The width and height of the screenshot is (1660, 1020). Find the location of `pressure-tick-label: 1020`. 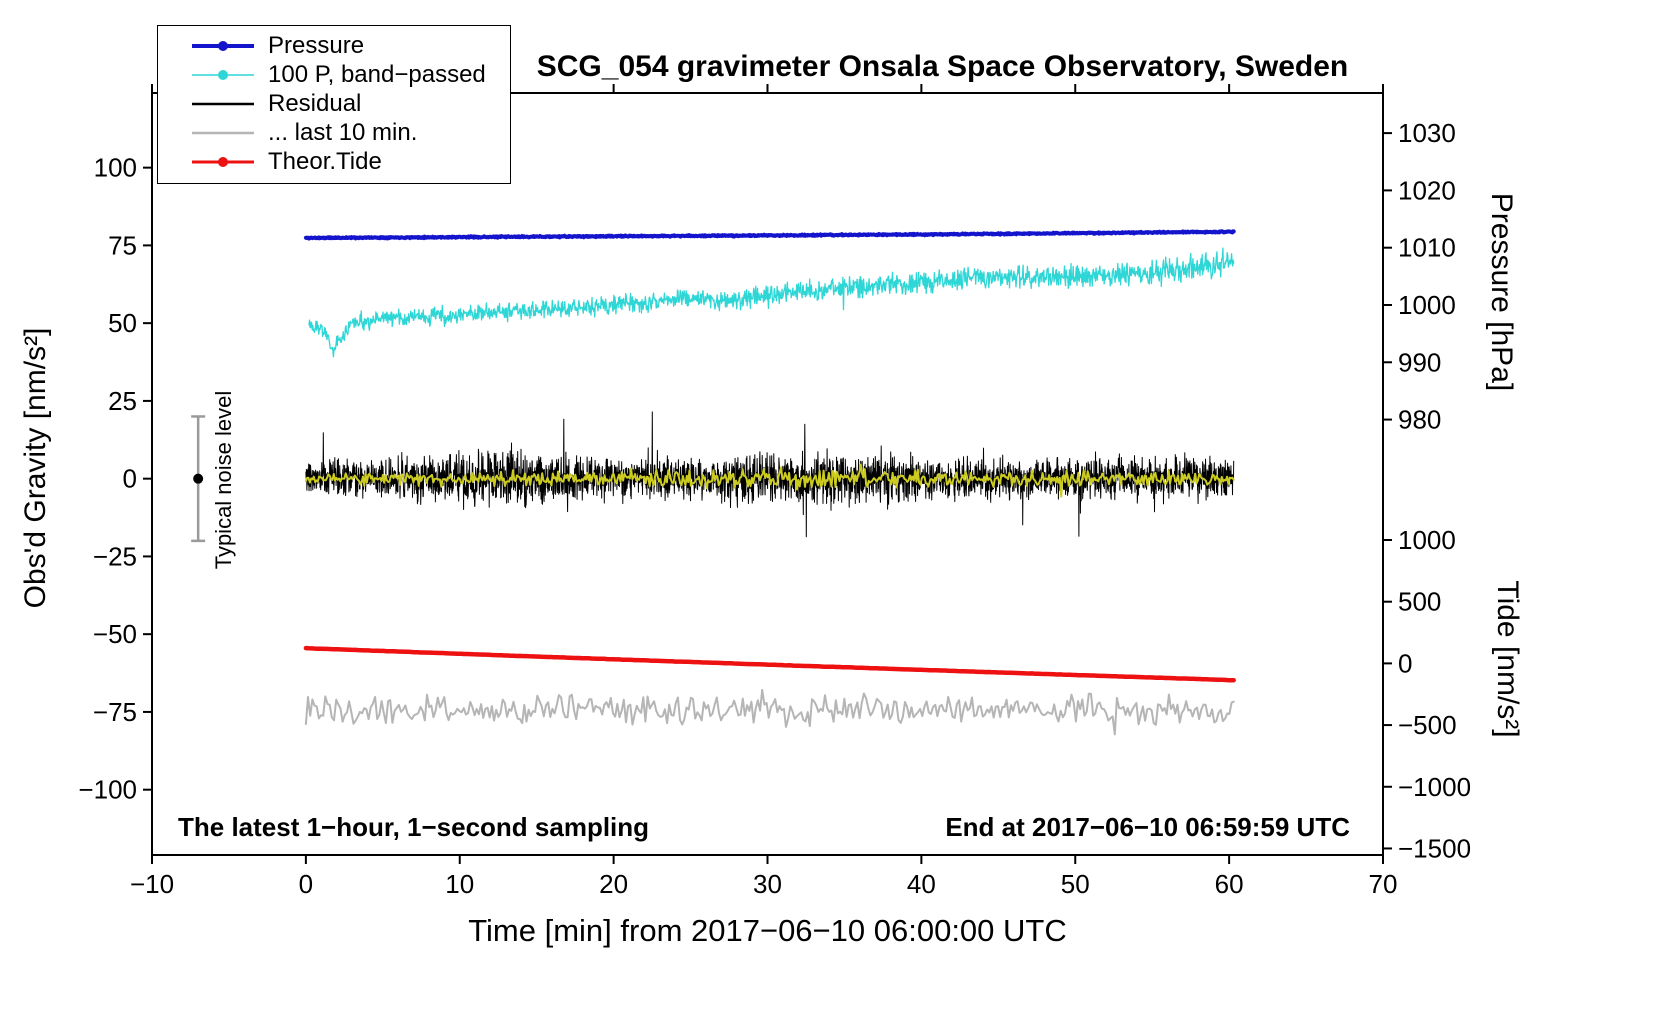

pressure-tick-label: 1020 is located at coordinates (1427, 190).